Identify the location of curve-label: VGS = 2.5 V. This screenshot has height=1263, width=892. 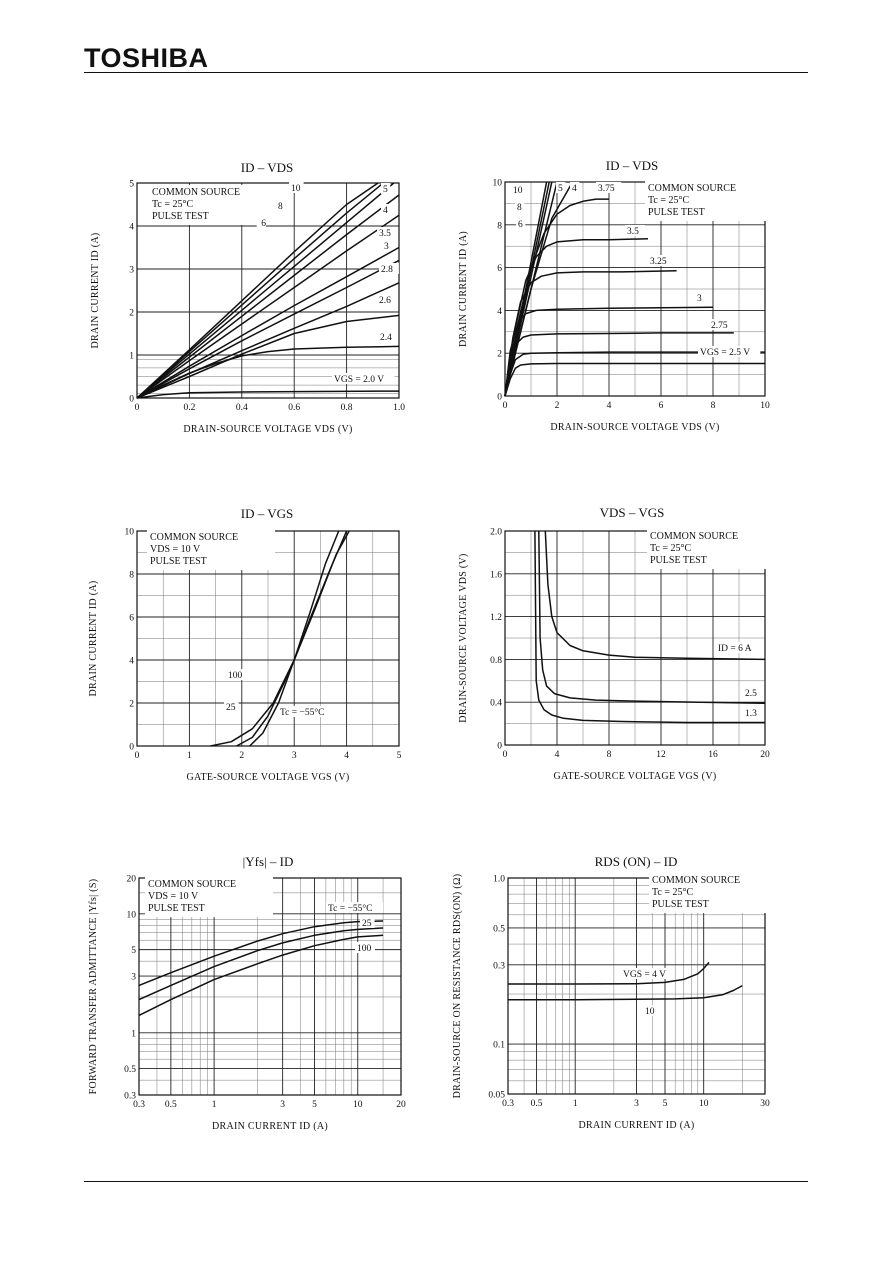
(725, 353).